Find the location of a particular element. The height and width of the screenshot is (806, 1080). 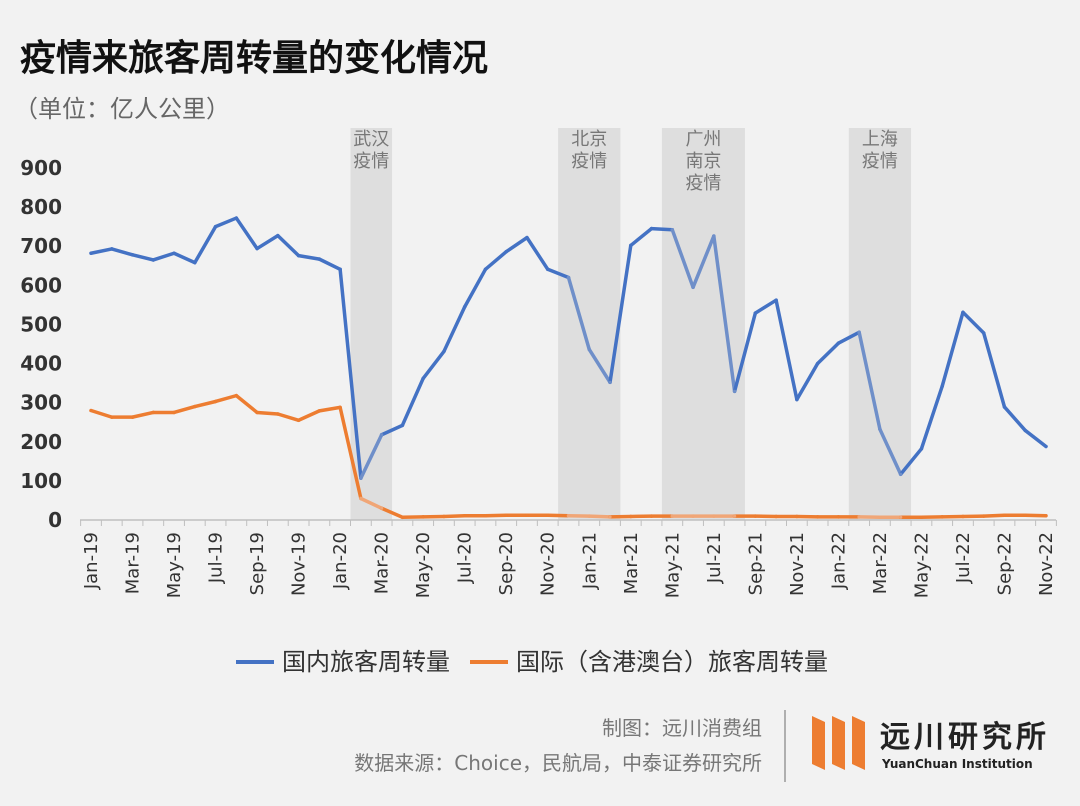

brand-name: 远川研究所 is located at coordinates (965, 737).